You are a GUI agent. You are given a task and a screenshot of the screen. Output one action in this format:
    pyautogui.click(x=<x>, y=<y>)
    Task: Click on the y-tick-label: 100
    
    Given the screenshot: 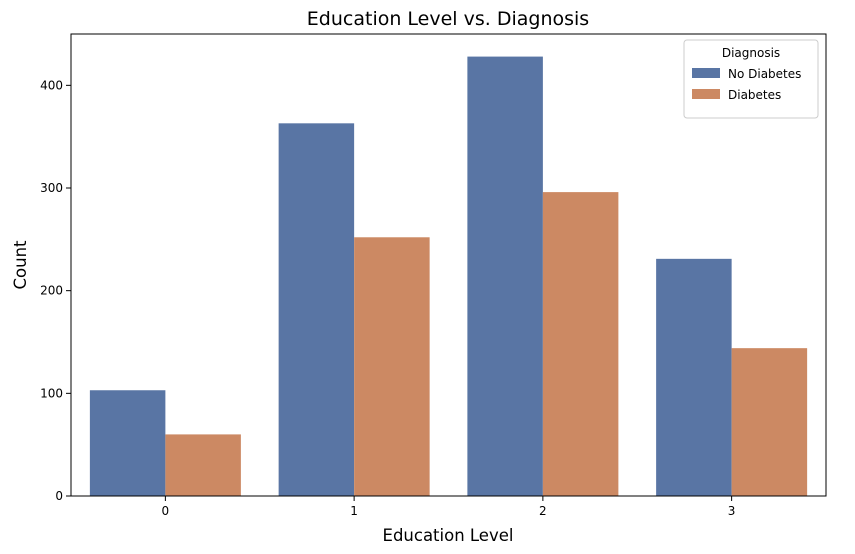 What is the action you would take?
    pyautogui.click(x=51, y=393)
    